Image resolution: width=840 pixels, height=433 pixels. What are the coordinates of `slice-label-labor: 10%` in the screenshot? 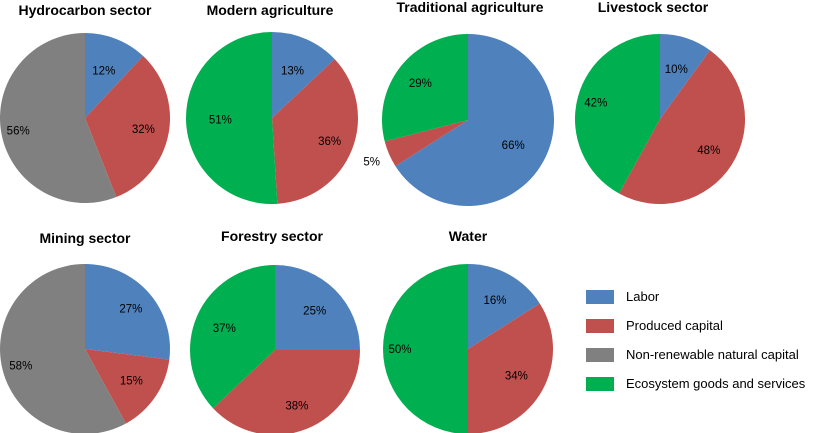 It's located at (676, 70).